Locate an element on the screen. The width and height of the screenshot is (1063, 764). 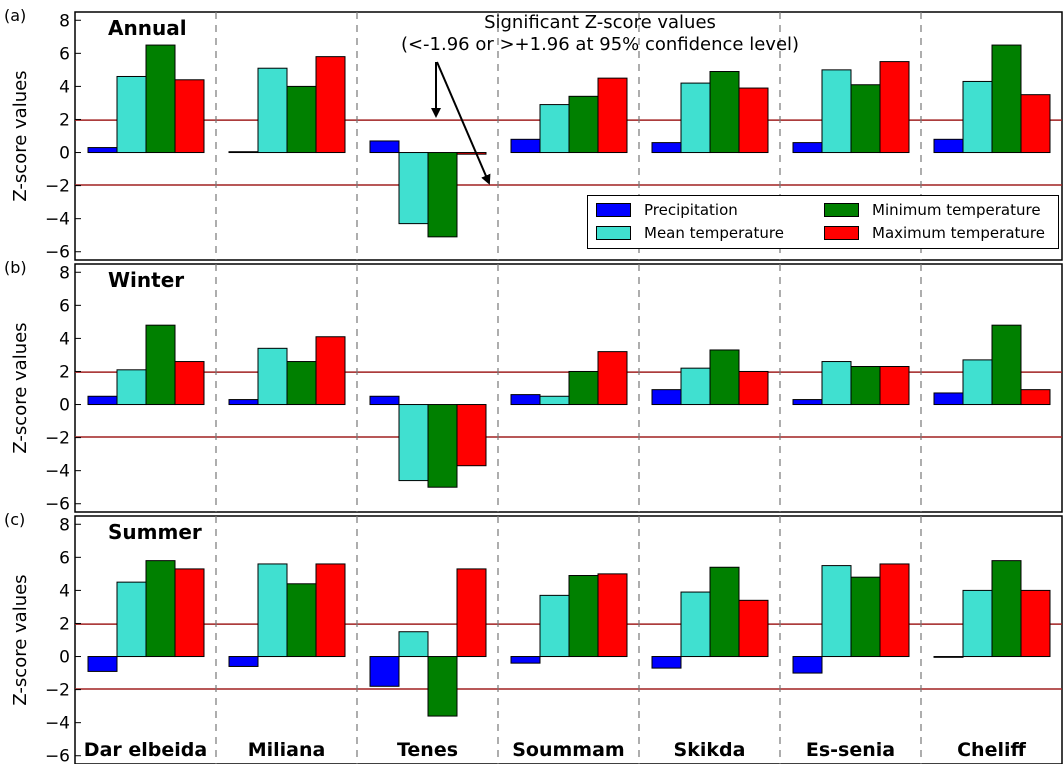
bar-annual-soummam-precipitation is located at coordinates (525, 146).